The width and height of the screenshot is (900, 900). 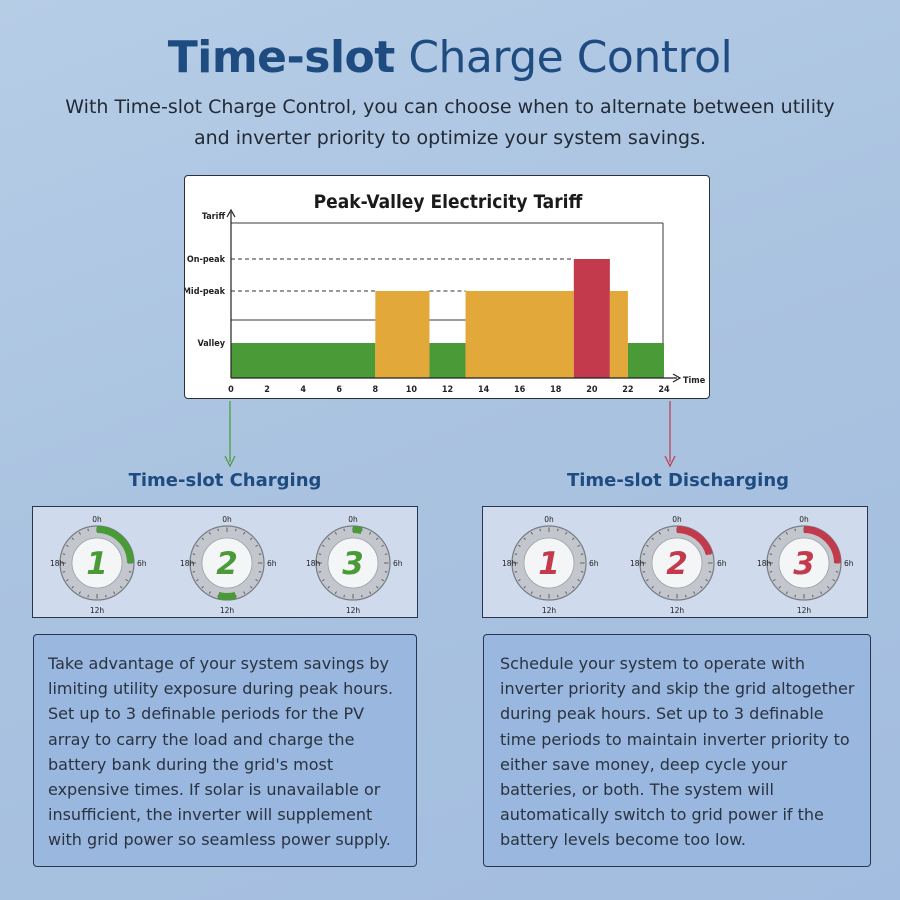 What do you see at coordinates (206, 260) in the screenshot?
I see `y-level-label: On-peak` at bounding box center [206, 260].